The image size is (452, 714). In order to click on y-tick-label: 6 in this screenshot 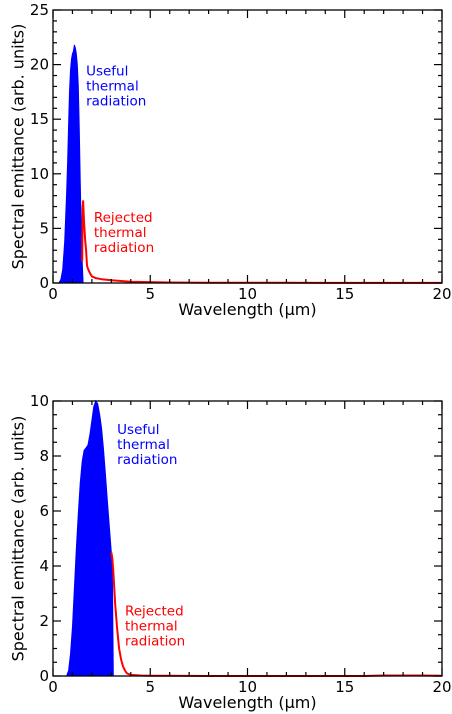, I will do `click(44, 511)`.